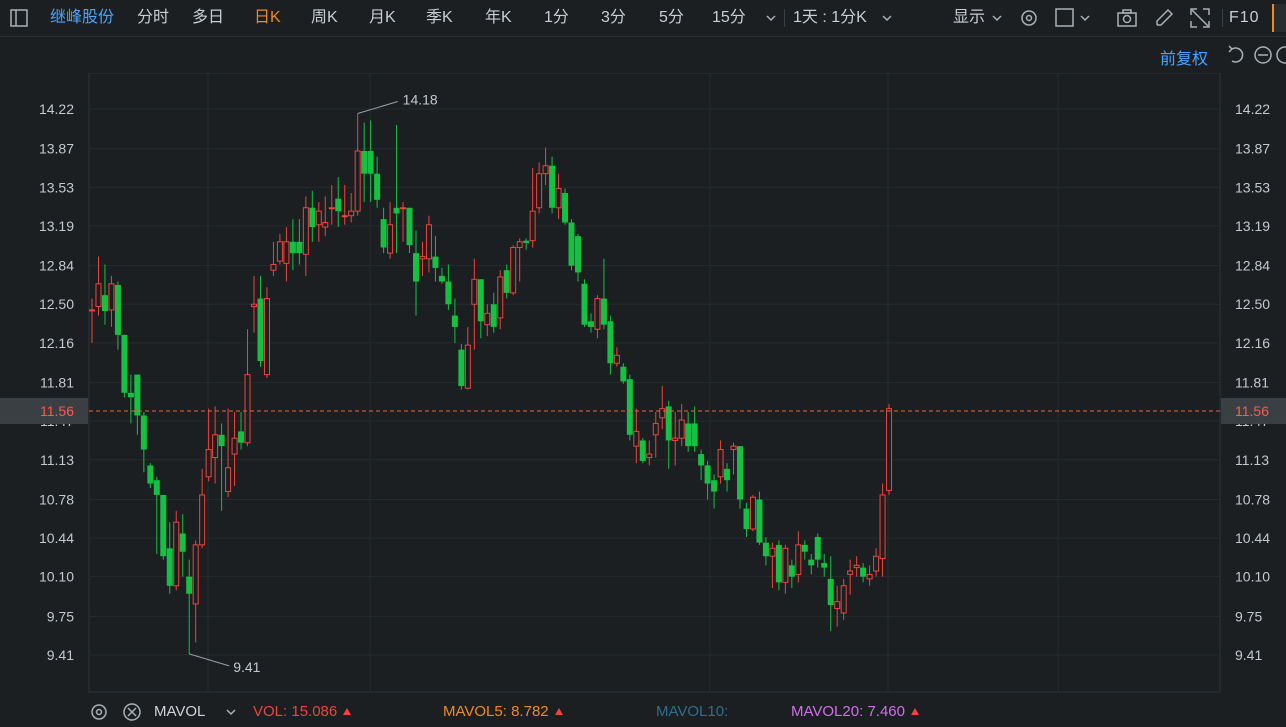 This screenshot has height=727, width=1286. What do you see at coordinates (56, 187) in the screenshot?
I see `y-tick-label-left: 13.53` at bounding box center [56, 187].